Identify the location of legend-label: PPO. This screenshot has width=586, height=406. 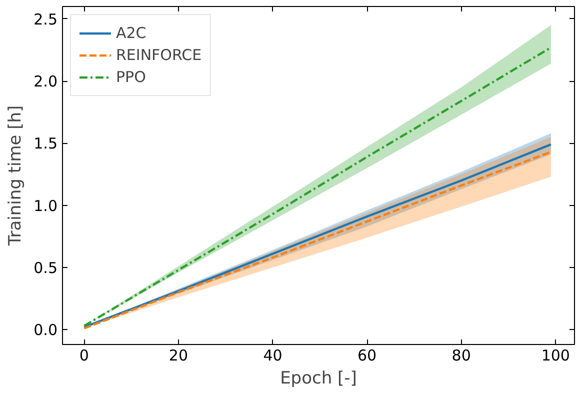
(131, 77).